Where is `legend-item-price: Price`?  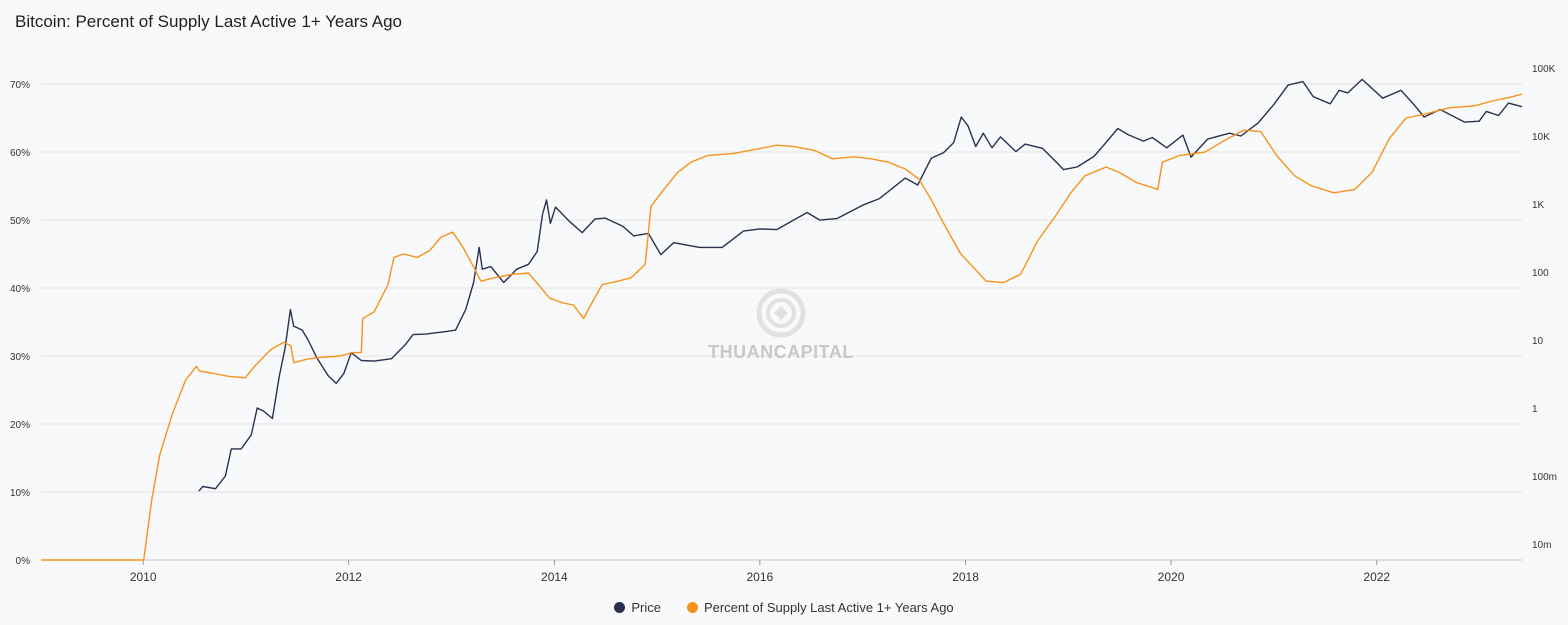 legend-item-price: Price is located at coordinates (637, 607).